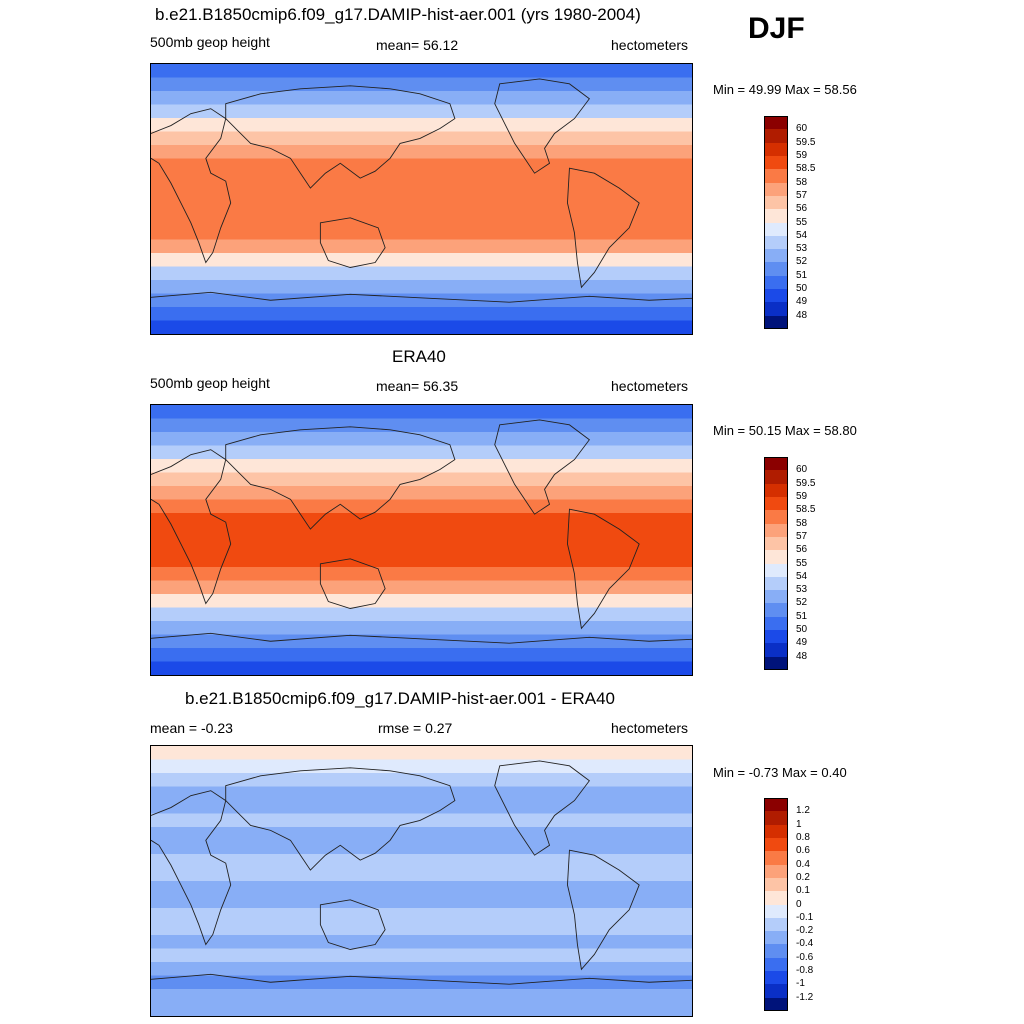 Image resolution: width=1024 pixels, height=1024 pixels. I want to click on colorbar-label: 0.1, so click(803, 891).